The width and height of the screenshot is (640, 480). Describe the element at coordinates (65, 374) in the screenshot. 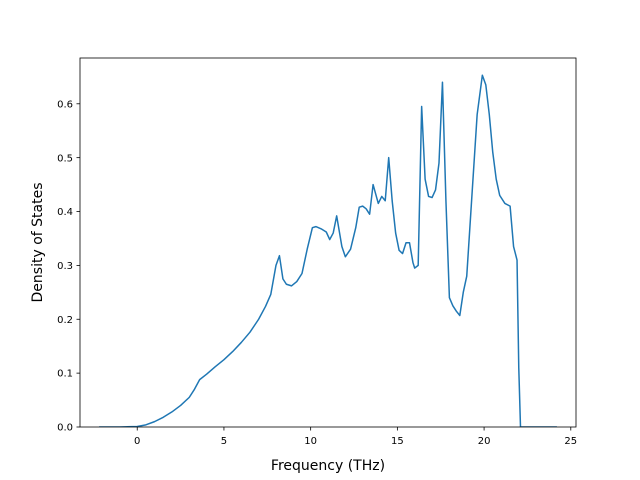

I see `y-tick-label: 0.1` at that location.